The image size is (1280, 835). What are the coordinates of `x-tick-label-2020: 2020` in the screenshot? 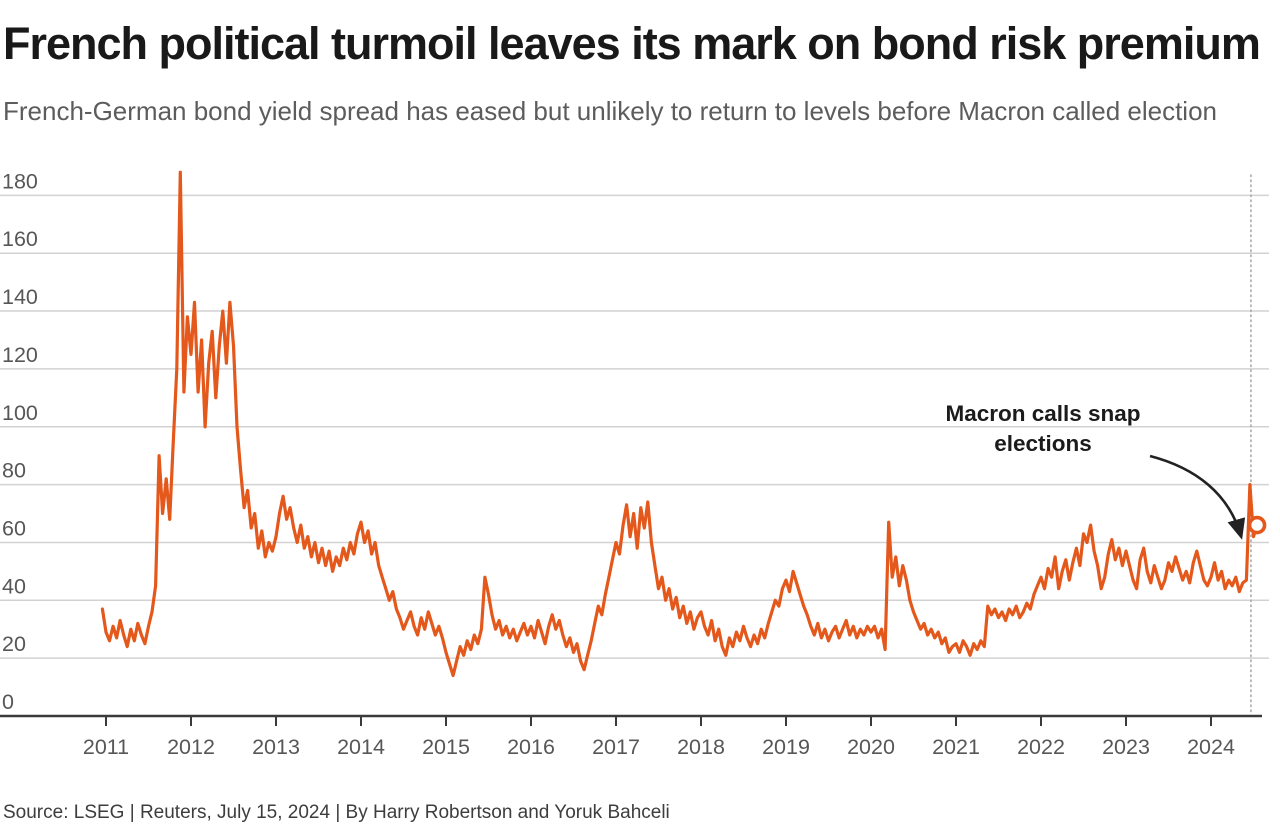 It's located at (871, 747).